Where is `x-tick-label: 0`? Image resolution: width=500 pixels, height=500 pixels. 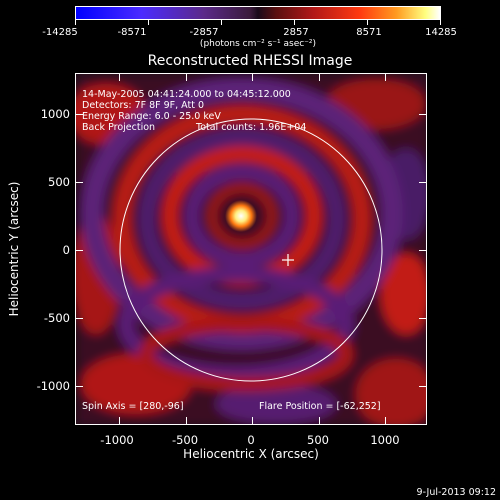 x-tick-label: 0 is located at coordinates (251, 440).